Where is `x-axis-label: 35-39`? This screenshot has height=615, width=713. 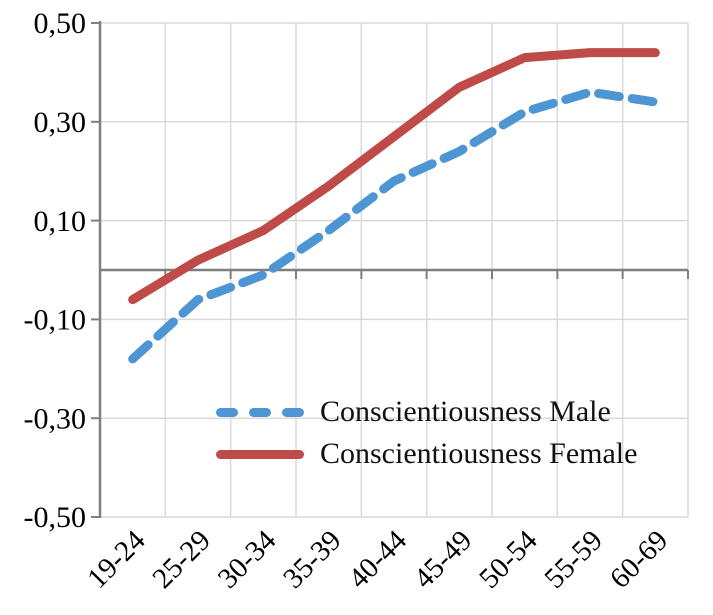 x-axis-label: 35-39 is located at coordinates (312, 559).